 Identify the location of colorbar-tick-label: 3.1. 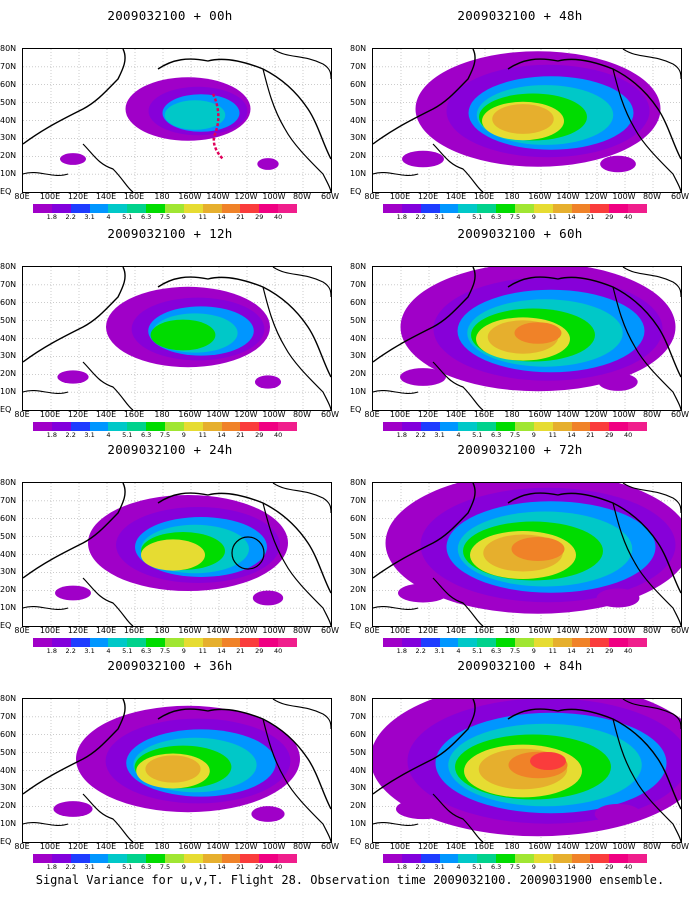
(89, 867).